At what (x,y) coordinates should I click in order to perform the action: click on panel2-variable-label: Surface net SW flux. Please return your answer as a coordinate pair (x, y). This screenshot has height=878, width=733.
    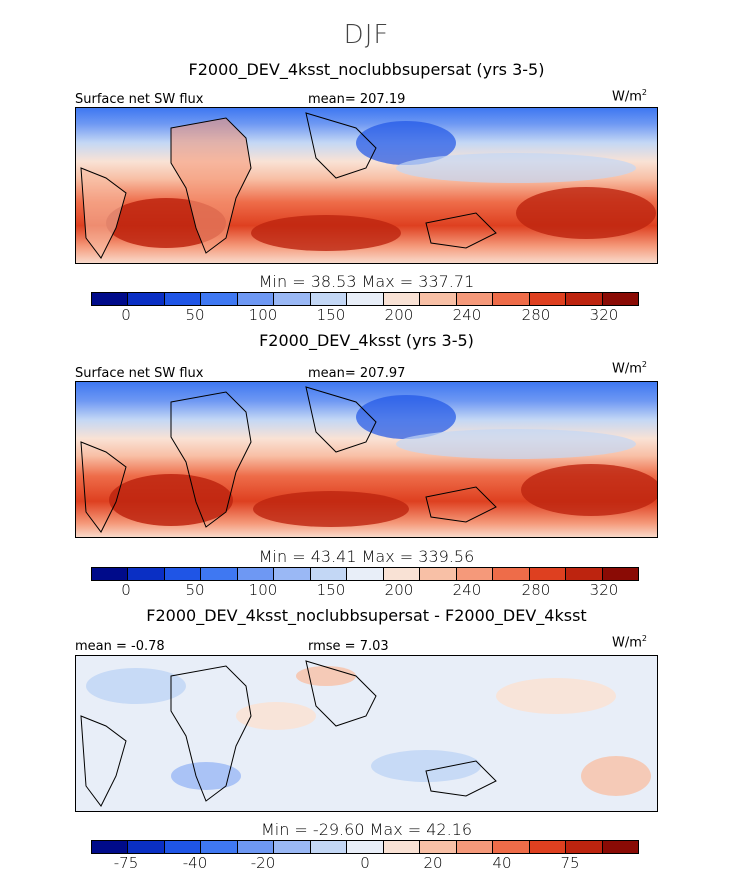
    Looking at the image, I should click on (139, 373).